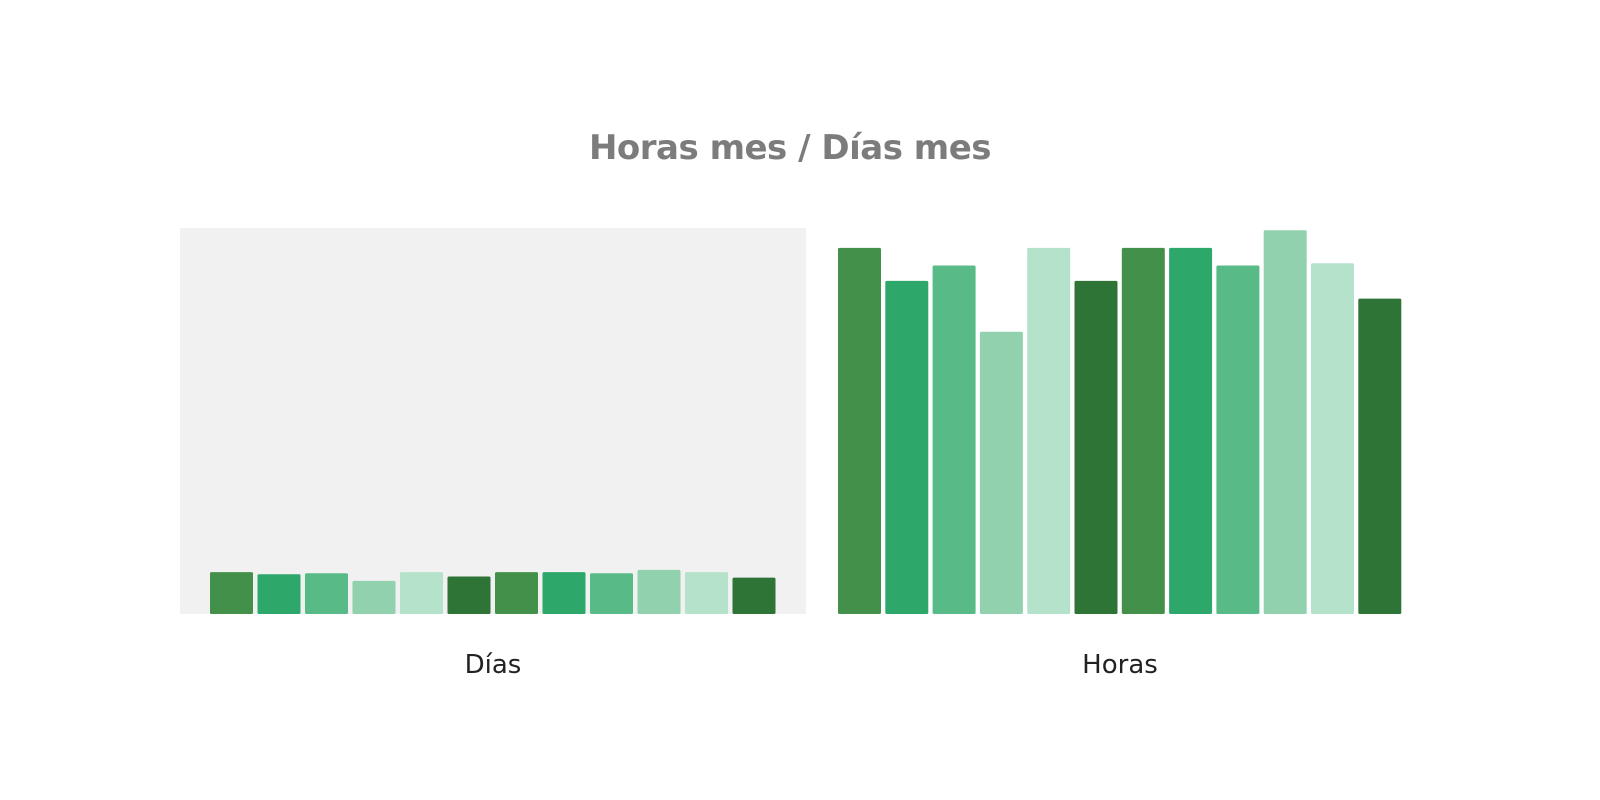  What do you see at coordinates (790, 148) in the screenshot?
I see `chart-title: Horas mes / Días mes` at bounding box center [790, 148].